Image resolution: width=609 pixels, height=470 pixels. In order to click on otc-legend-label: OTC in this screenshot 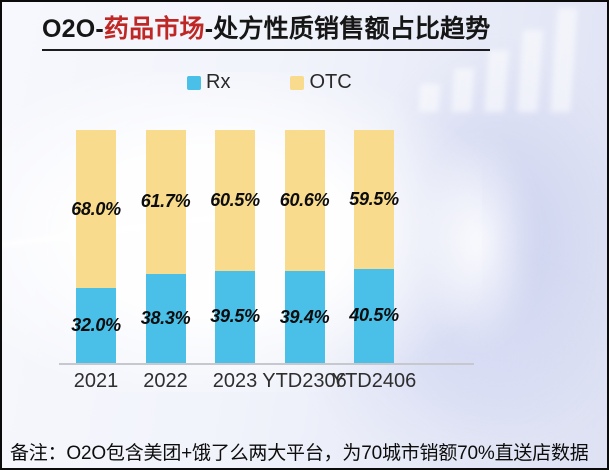, I will do `click(330, 82)`.